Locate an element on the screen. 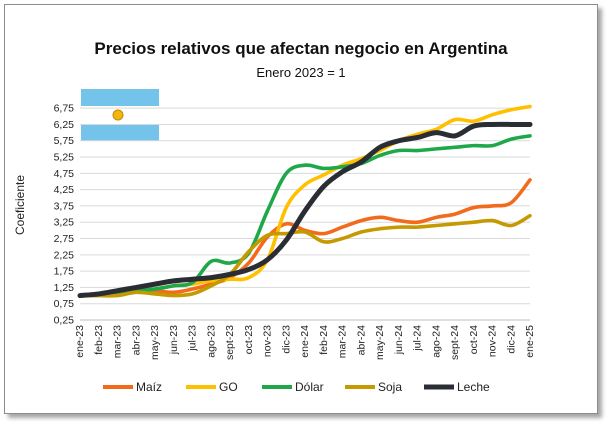  y-tick-label: 5,75 is located at coordinates (64, 141).